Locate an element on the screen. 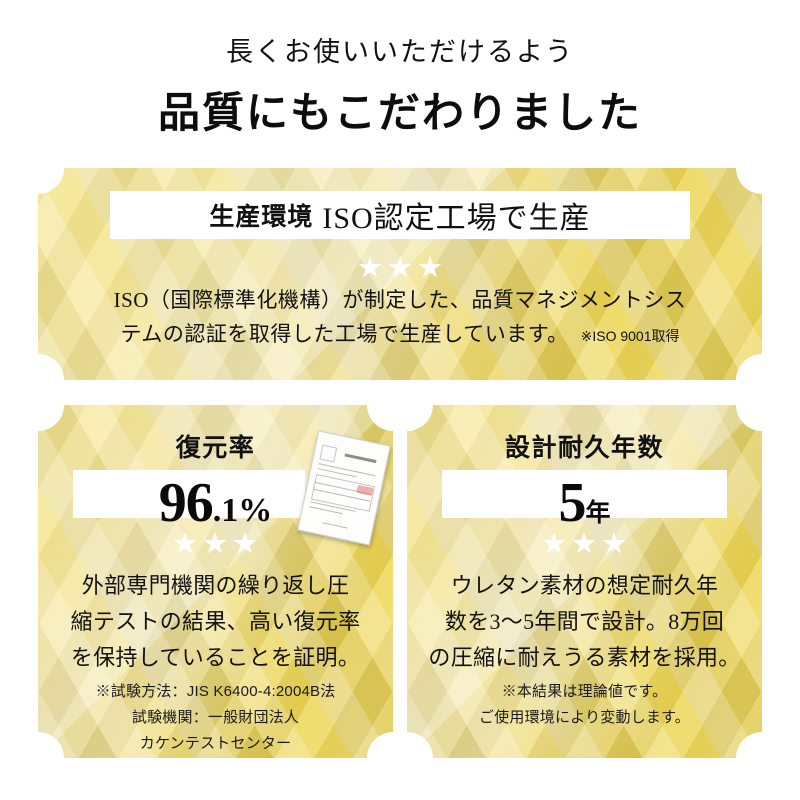 The width and height of the screenshot is (800, 800). corner-notch-top-left is located at coordinates (51, 181).